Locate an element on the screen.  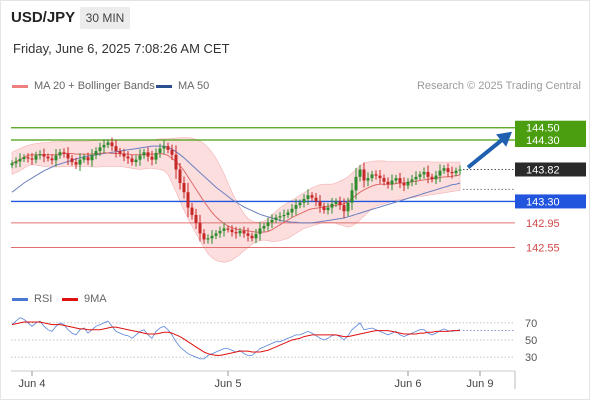
level-label-box is located at coordinates (550, 127).